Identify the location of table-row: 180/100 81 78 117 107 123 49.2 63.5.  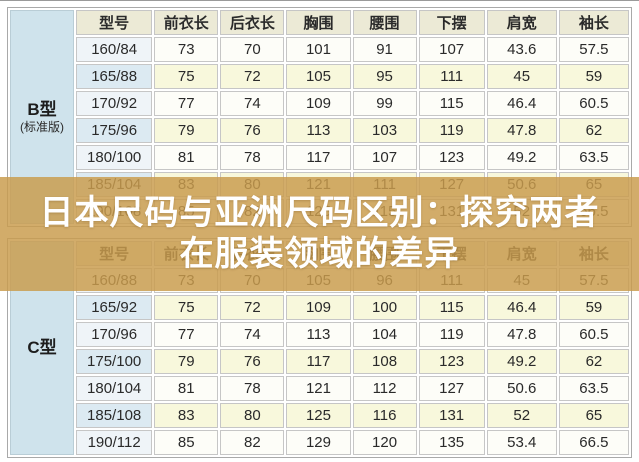
(319, 157).